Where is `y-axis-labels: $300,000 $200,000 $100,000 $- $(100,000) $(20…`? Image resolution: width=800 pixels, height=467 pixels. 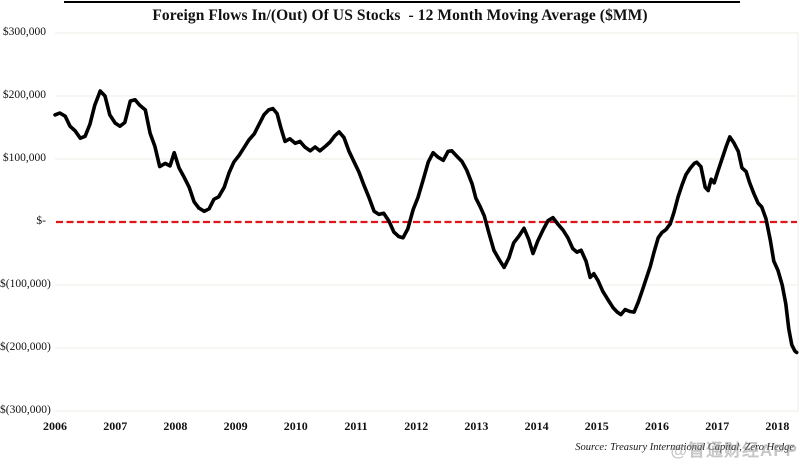
y-axis-labels: $300,000 $200,000 $100,000 $- $(100,000) $(20… is located at coordinates (25, 233).